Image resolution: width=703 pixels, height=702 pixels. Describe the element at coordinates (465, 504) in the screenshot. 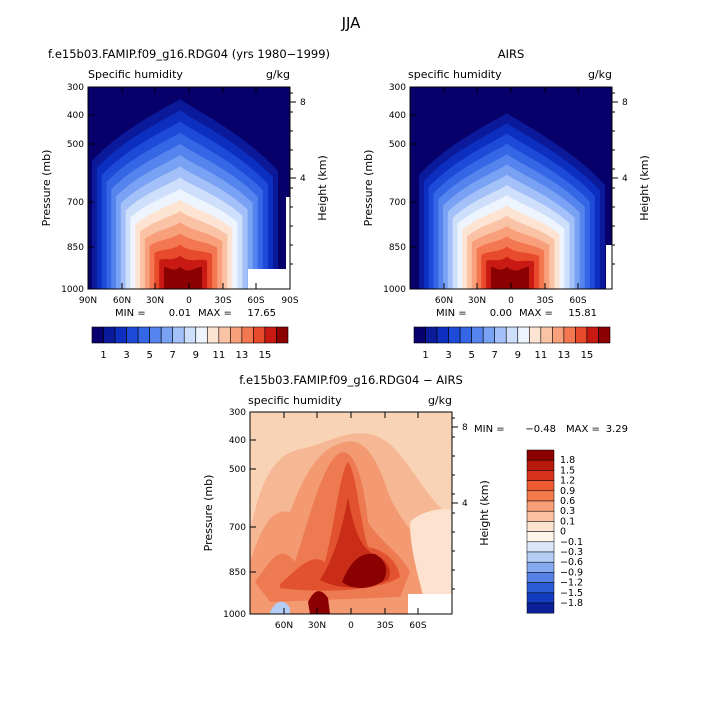

I see `panel-diff-y2tick-label-1: 4` at that location.